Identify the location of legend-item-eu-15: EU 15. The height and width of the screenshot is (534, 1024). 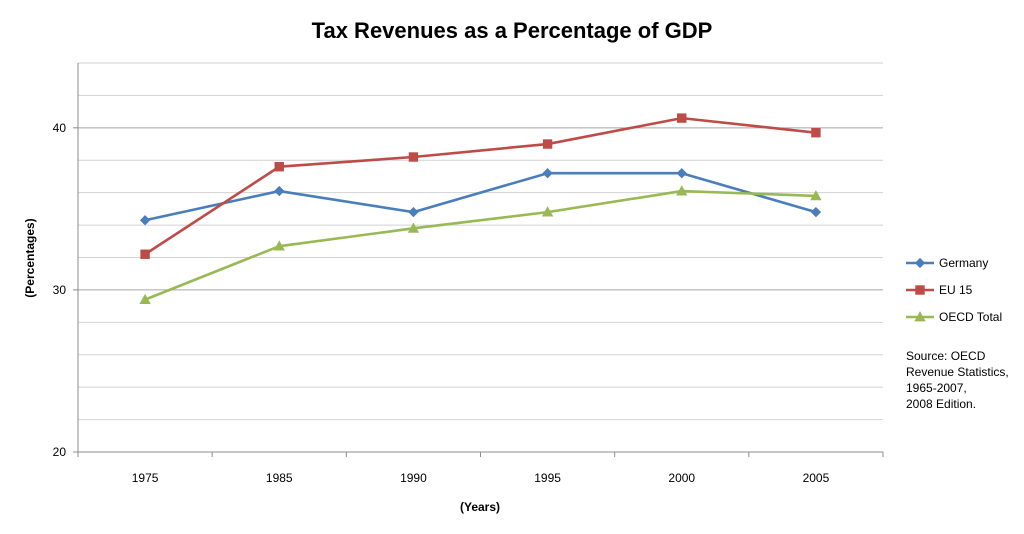
(939, 290).